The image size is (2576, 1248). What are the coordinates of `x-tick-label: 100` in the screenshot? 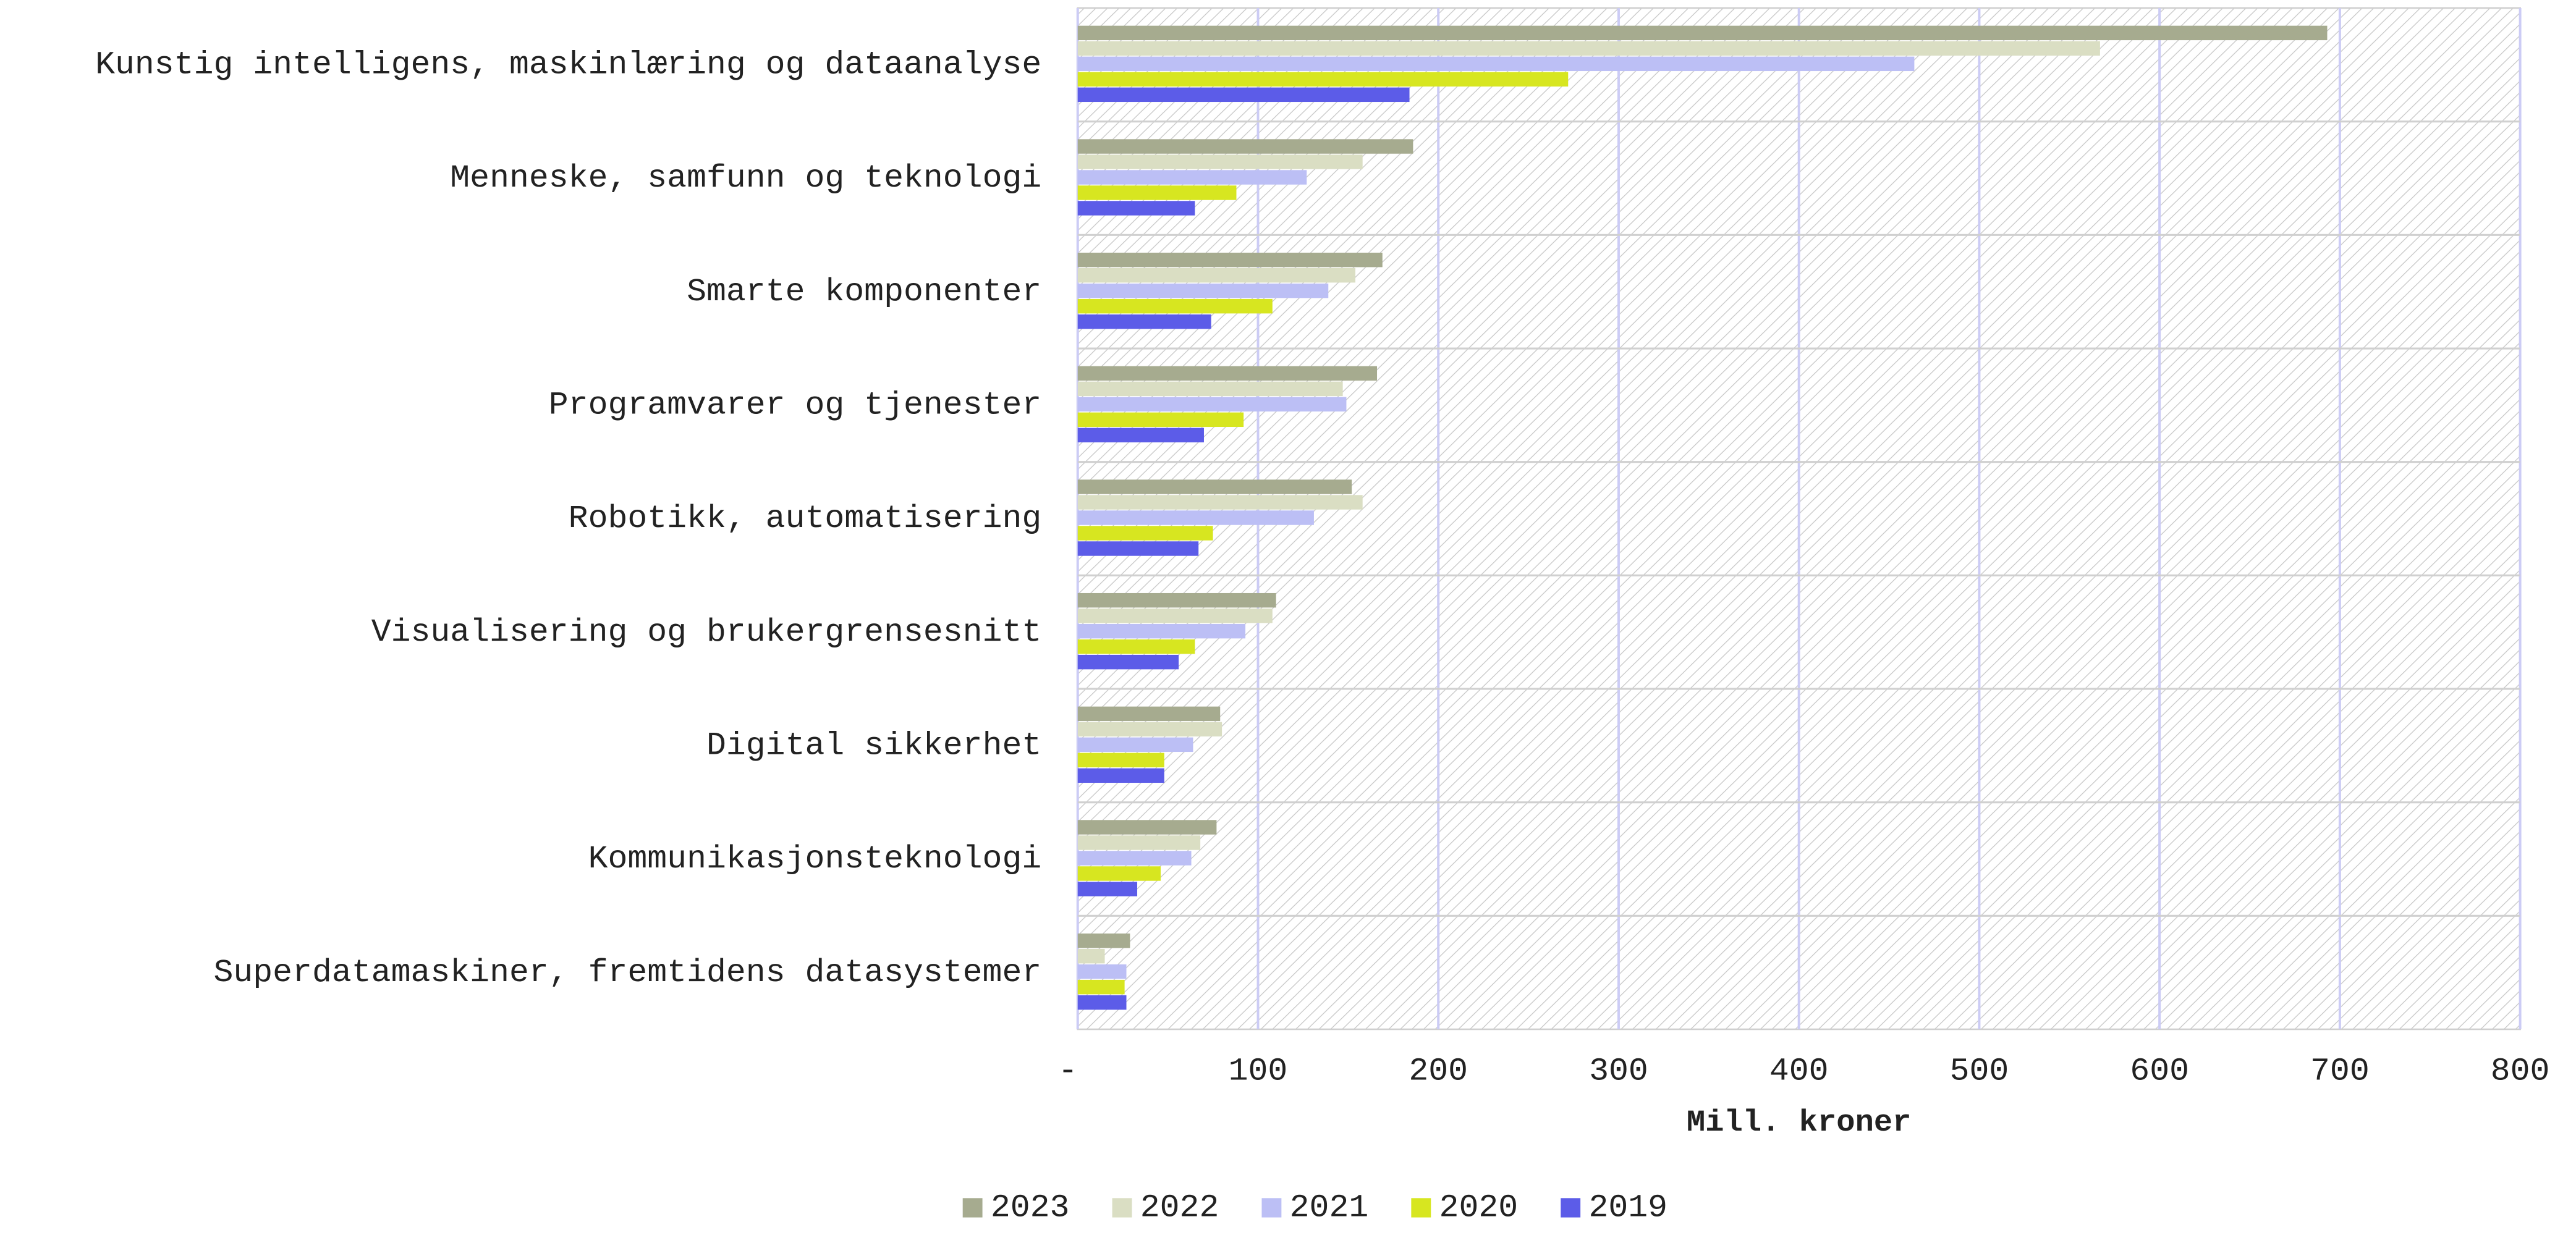 It's located at (1258, 1071).